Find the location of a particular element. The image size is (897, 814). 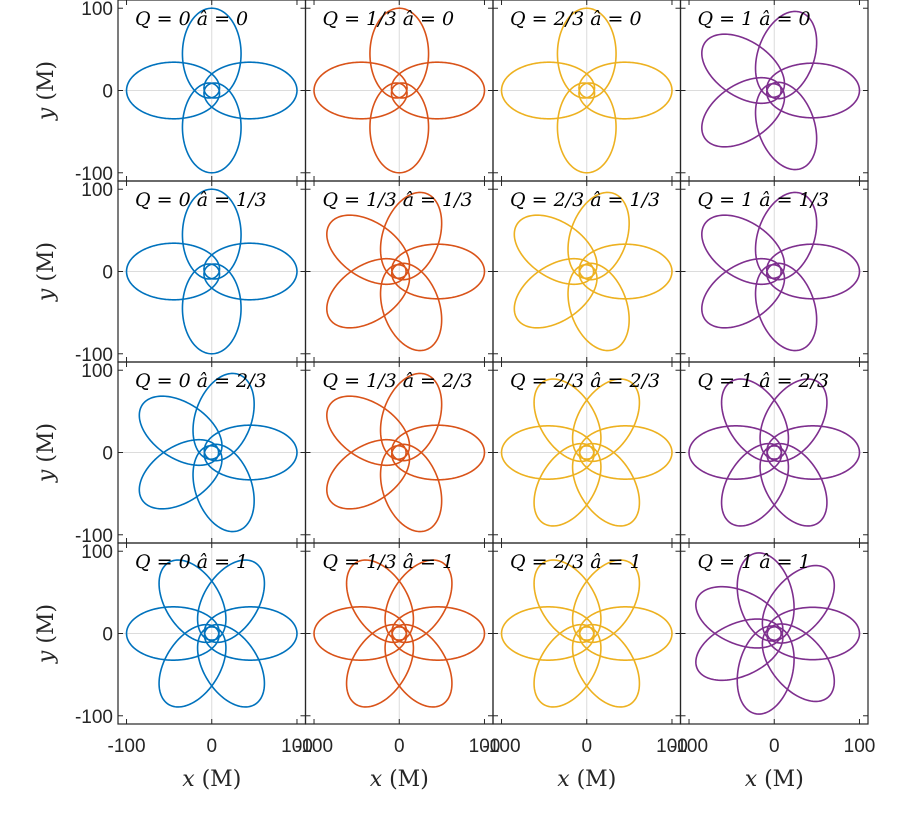

panel-r0-c1: Q = 1/3 â = 0 is located at coordinates (399, 91).